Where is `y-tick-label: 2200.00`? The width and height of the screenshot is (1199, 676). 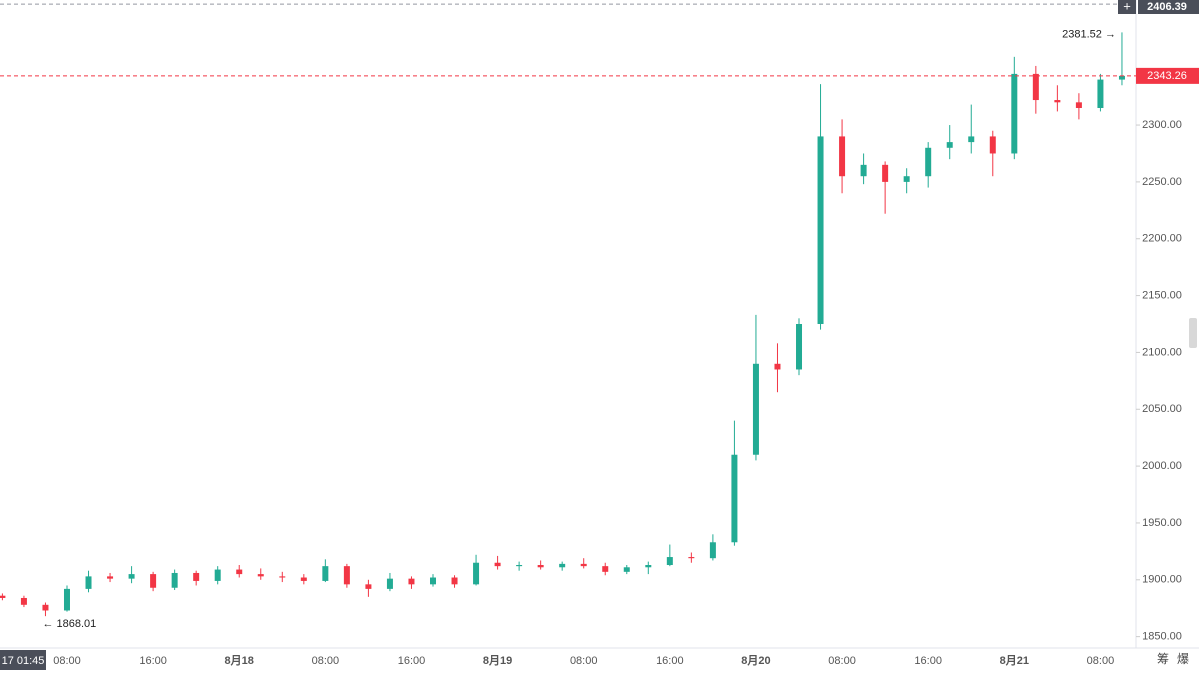
y-tick-label: 2200.00 is located at coordinates (1162, 239).